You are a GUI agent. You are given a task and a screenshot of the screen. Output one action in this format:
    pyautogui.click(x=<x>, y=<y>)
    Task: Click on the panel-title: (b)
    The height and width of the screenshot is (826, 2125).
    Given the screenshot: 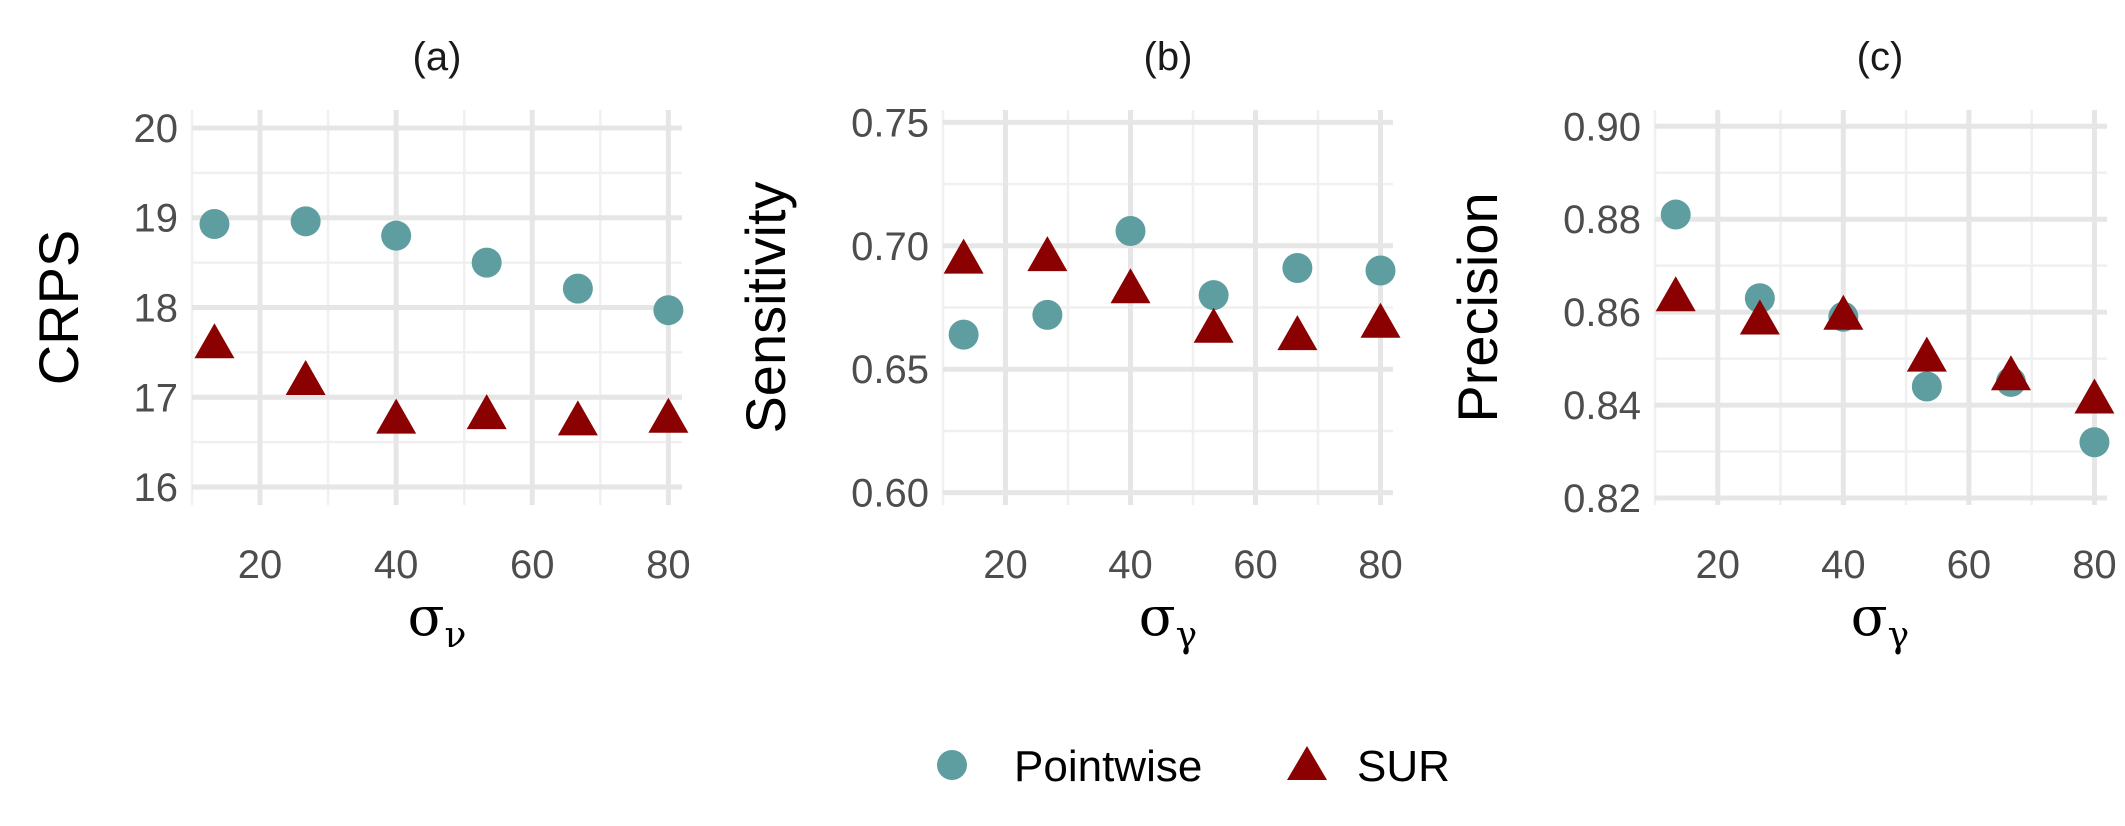 What is the action you would take?
    pyautogui.click(x=1168, y=57)
    